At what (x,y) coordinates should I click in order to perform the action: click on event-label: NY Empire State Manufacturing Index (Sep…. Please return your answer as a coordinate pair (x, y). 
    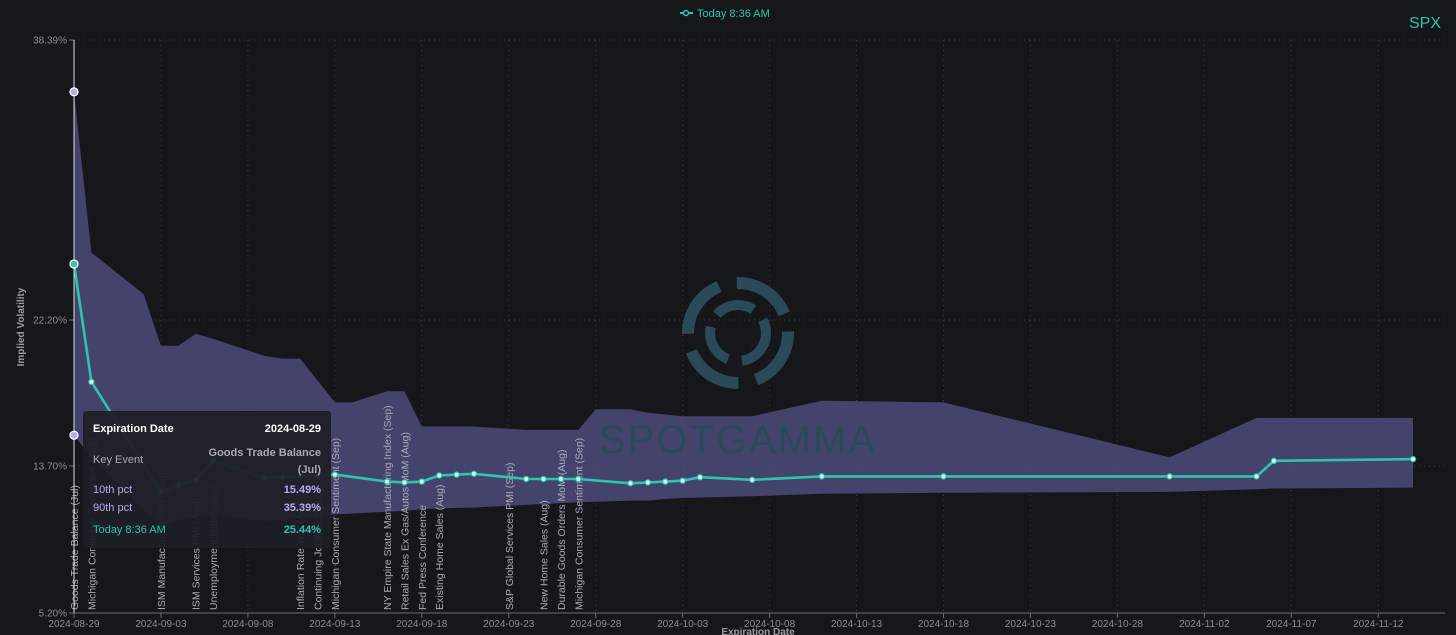
    Looking at the image, I should click on (388, 507).